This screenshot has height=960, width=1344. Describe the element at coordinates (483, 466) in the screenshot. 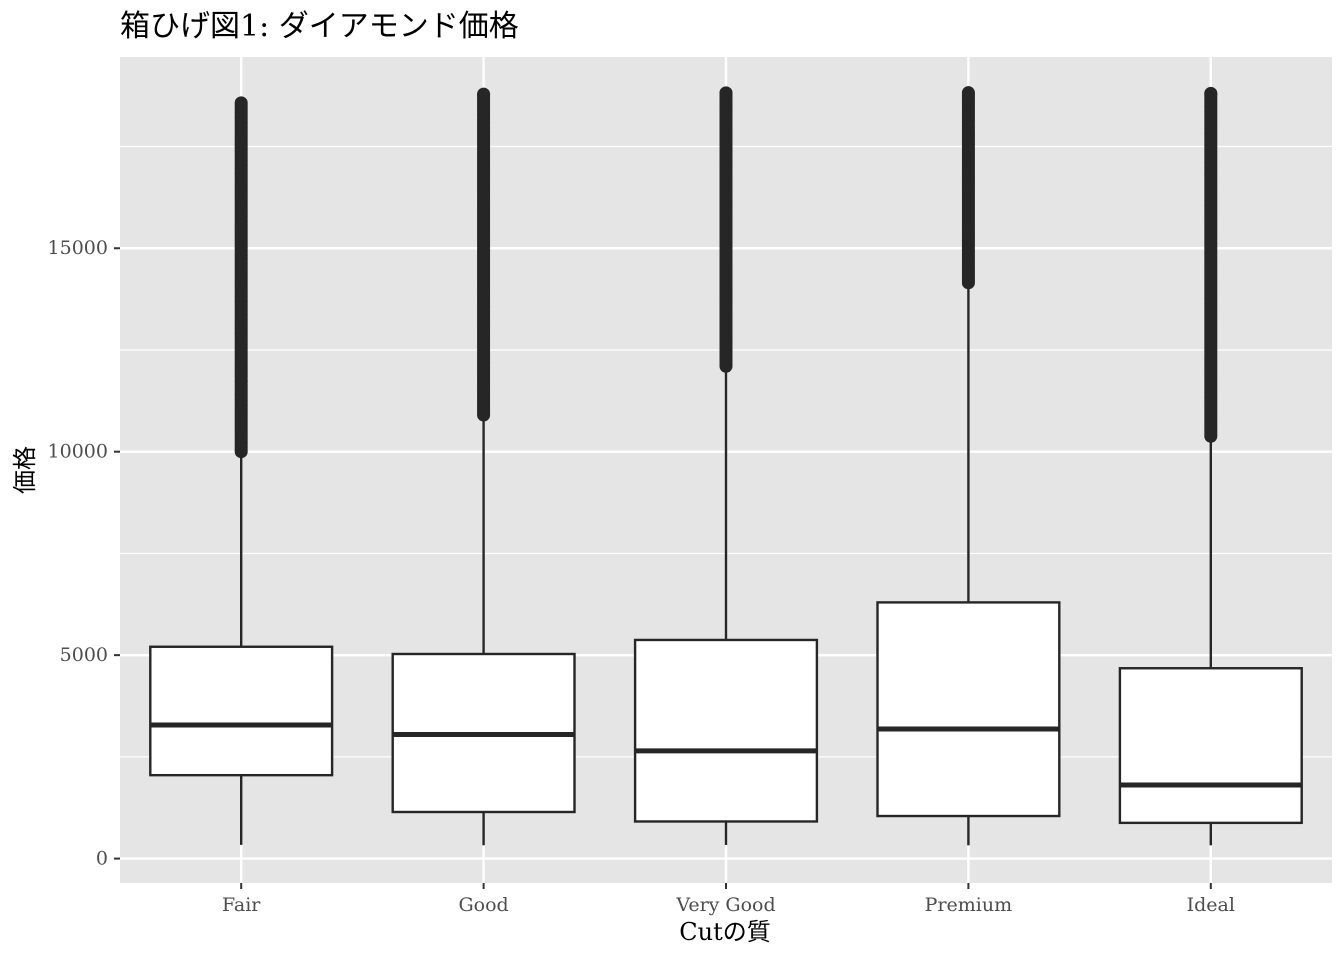

I see `box-good` at that location.